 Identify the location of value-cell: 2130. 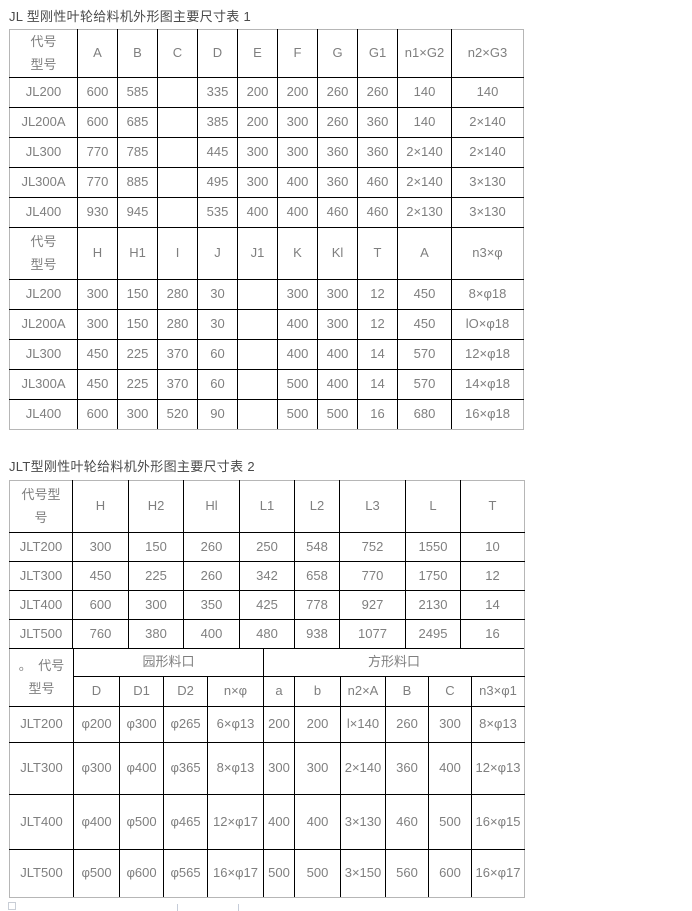
(433, 605).